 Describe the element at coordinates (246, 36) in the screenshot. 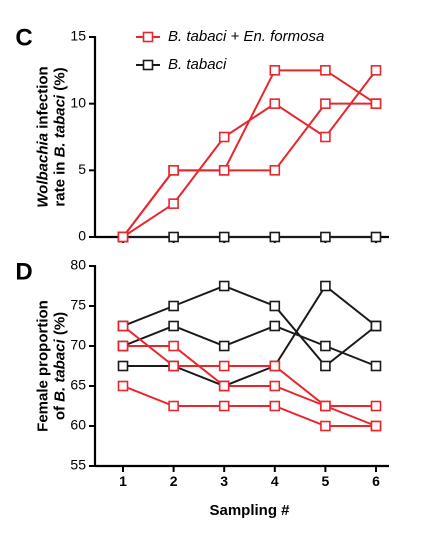

I see `legend-label: B. tabaci + En. formosa` at that location.